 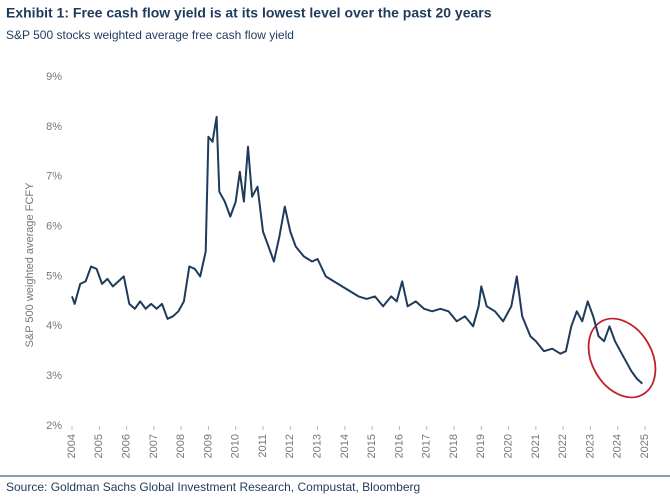 What do you see at coordinates (508, 446) in the screenshot?
I see `x-tick-label: 2020` at bounding box center [508, 446].